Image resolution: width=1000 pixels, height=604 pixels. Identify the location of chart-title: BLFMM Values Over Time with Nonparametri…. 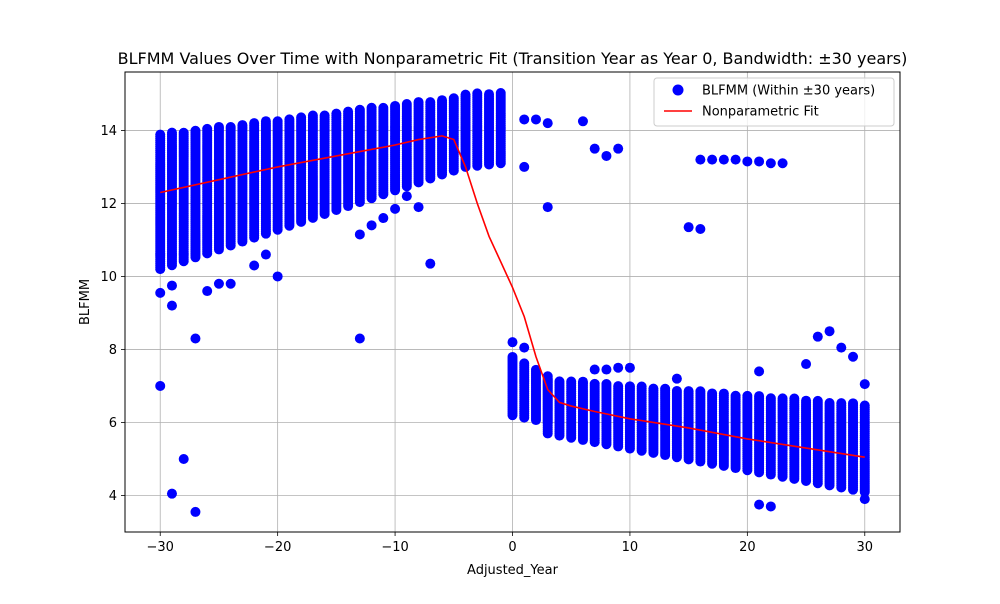
(513, 58).